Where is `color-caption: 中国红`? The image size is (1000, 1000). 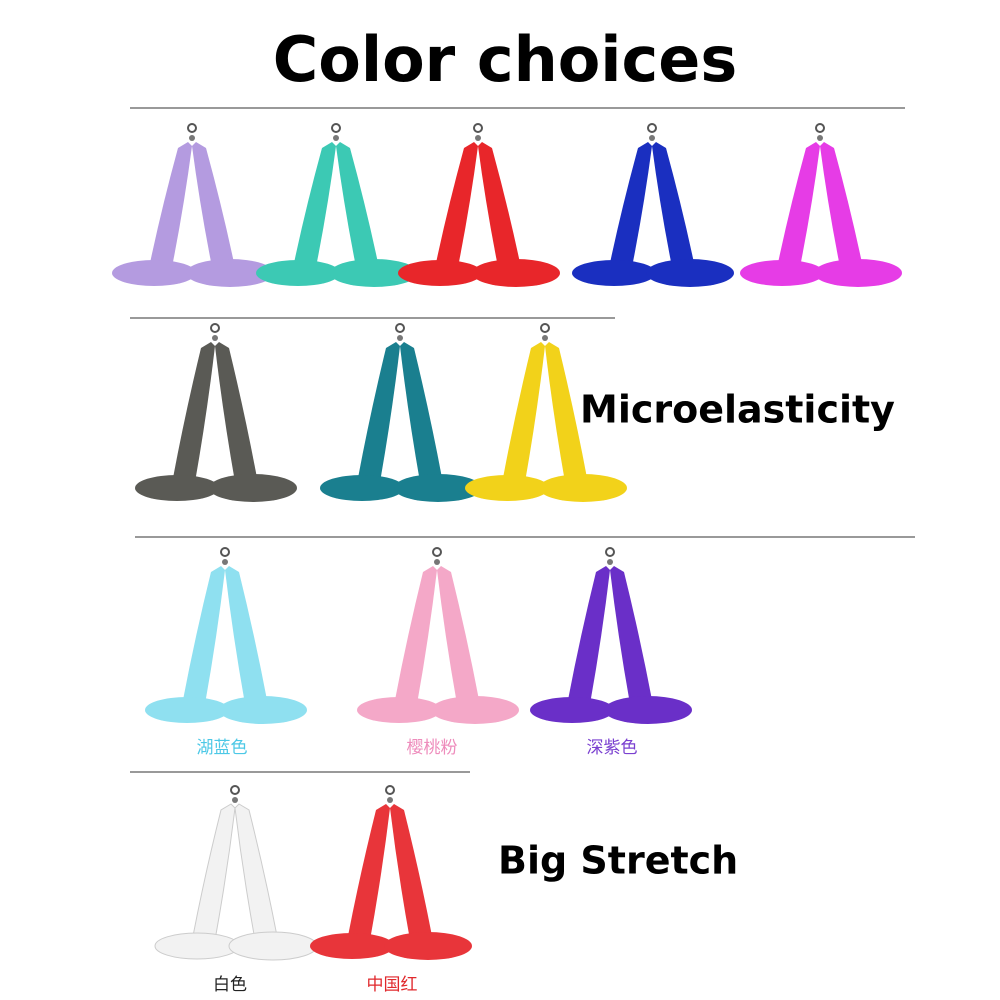
color-caption: 中国红 is located at coordinates (392, 985).